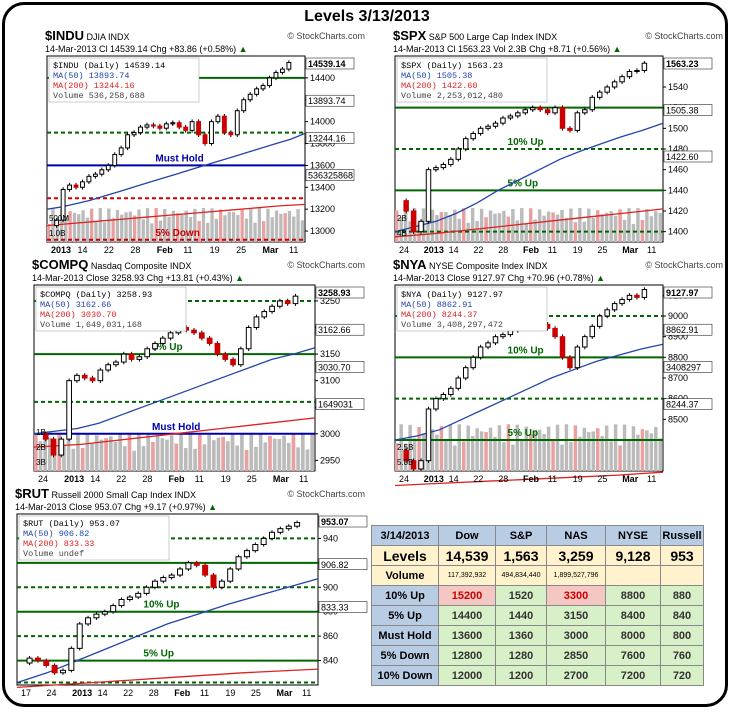  What do you see at coordinates (60, 264) in the screenshot?
I see `symbol-label: $COMPQ` at bounding box center [60, 264].